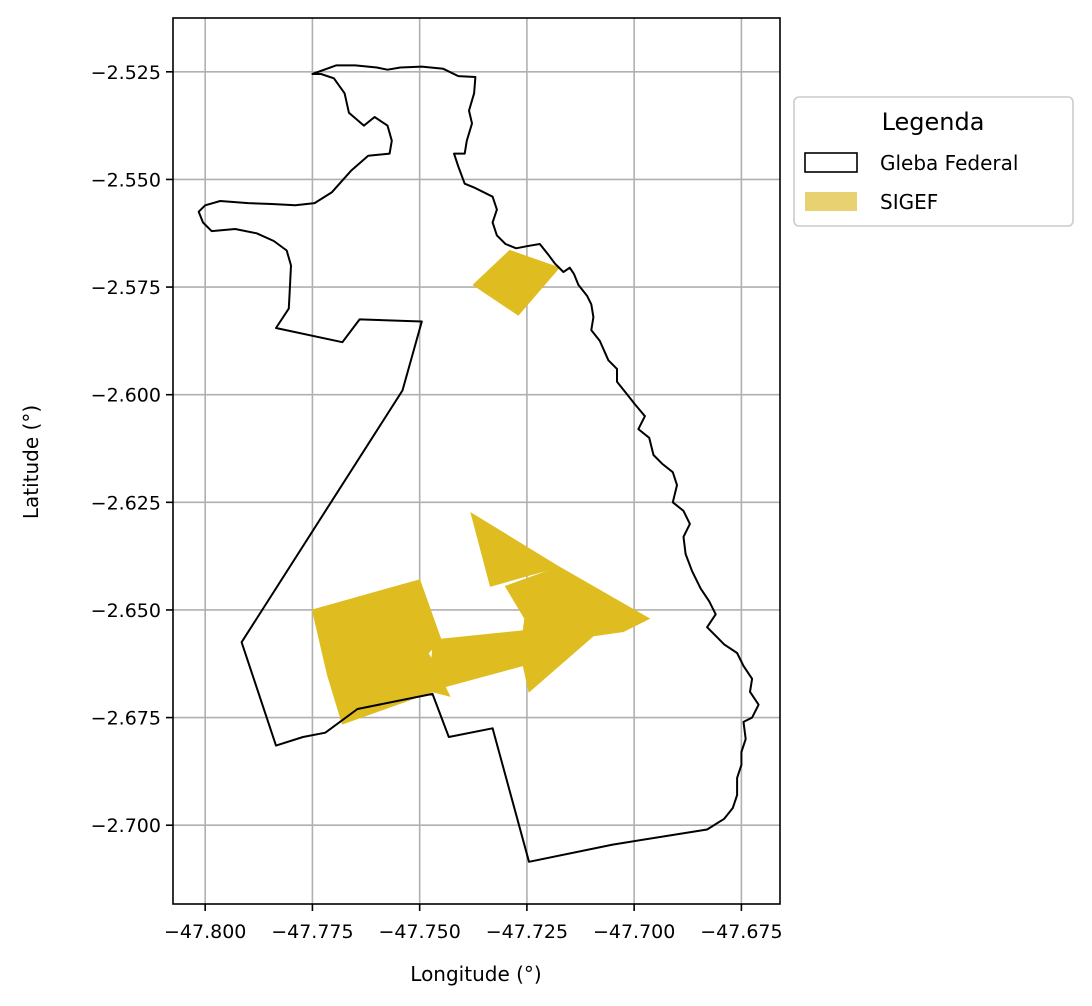 The width and height of the screenshot is (1092, 1006). I want to click on y-tick-label: −2.525, so click(126, 73).